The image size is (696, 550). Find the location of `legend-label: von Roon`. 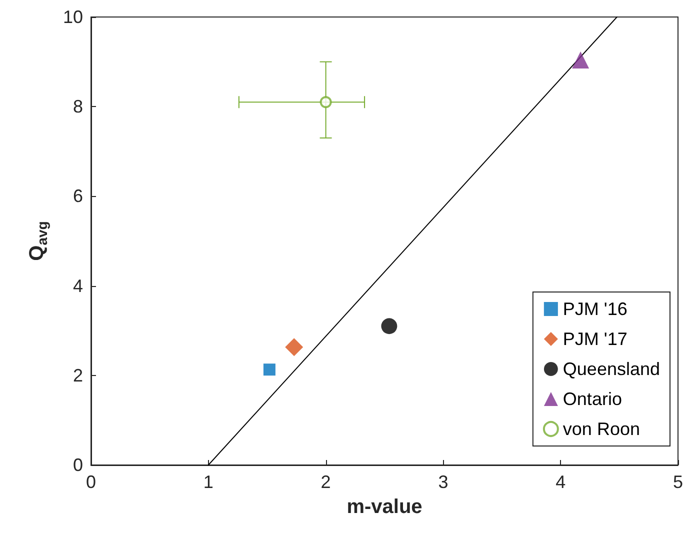

legend-label: von Roon is located at coordinates (601, 429).